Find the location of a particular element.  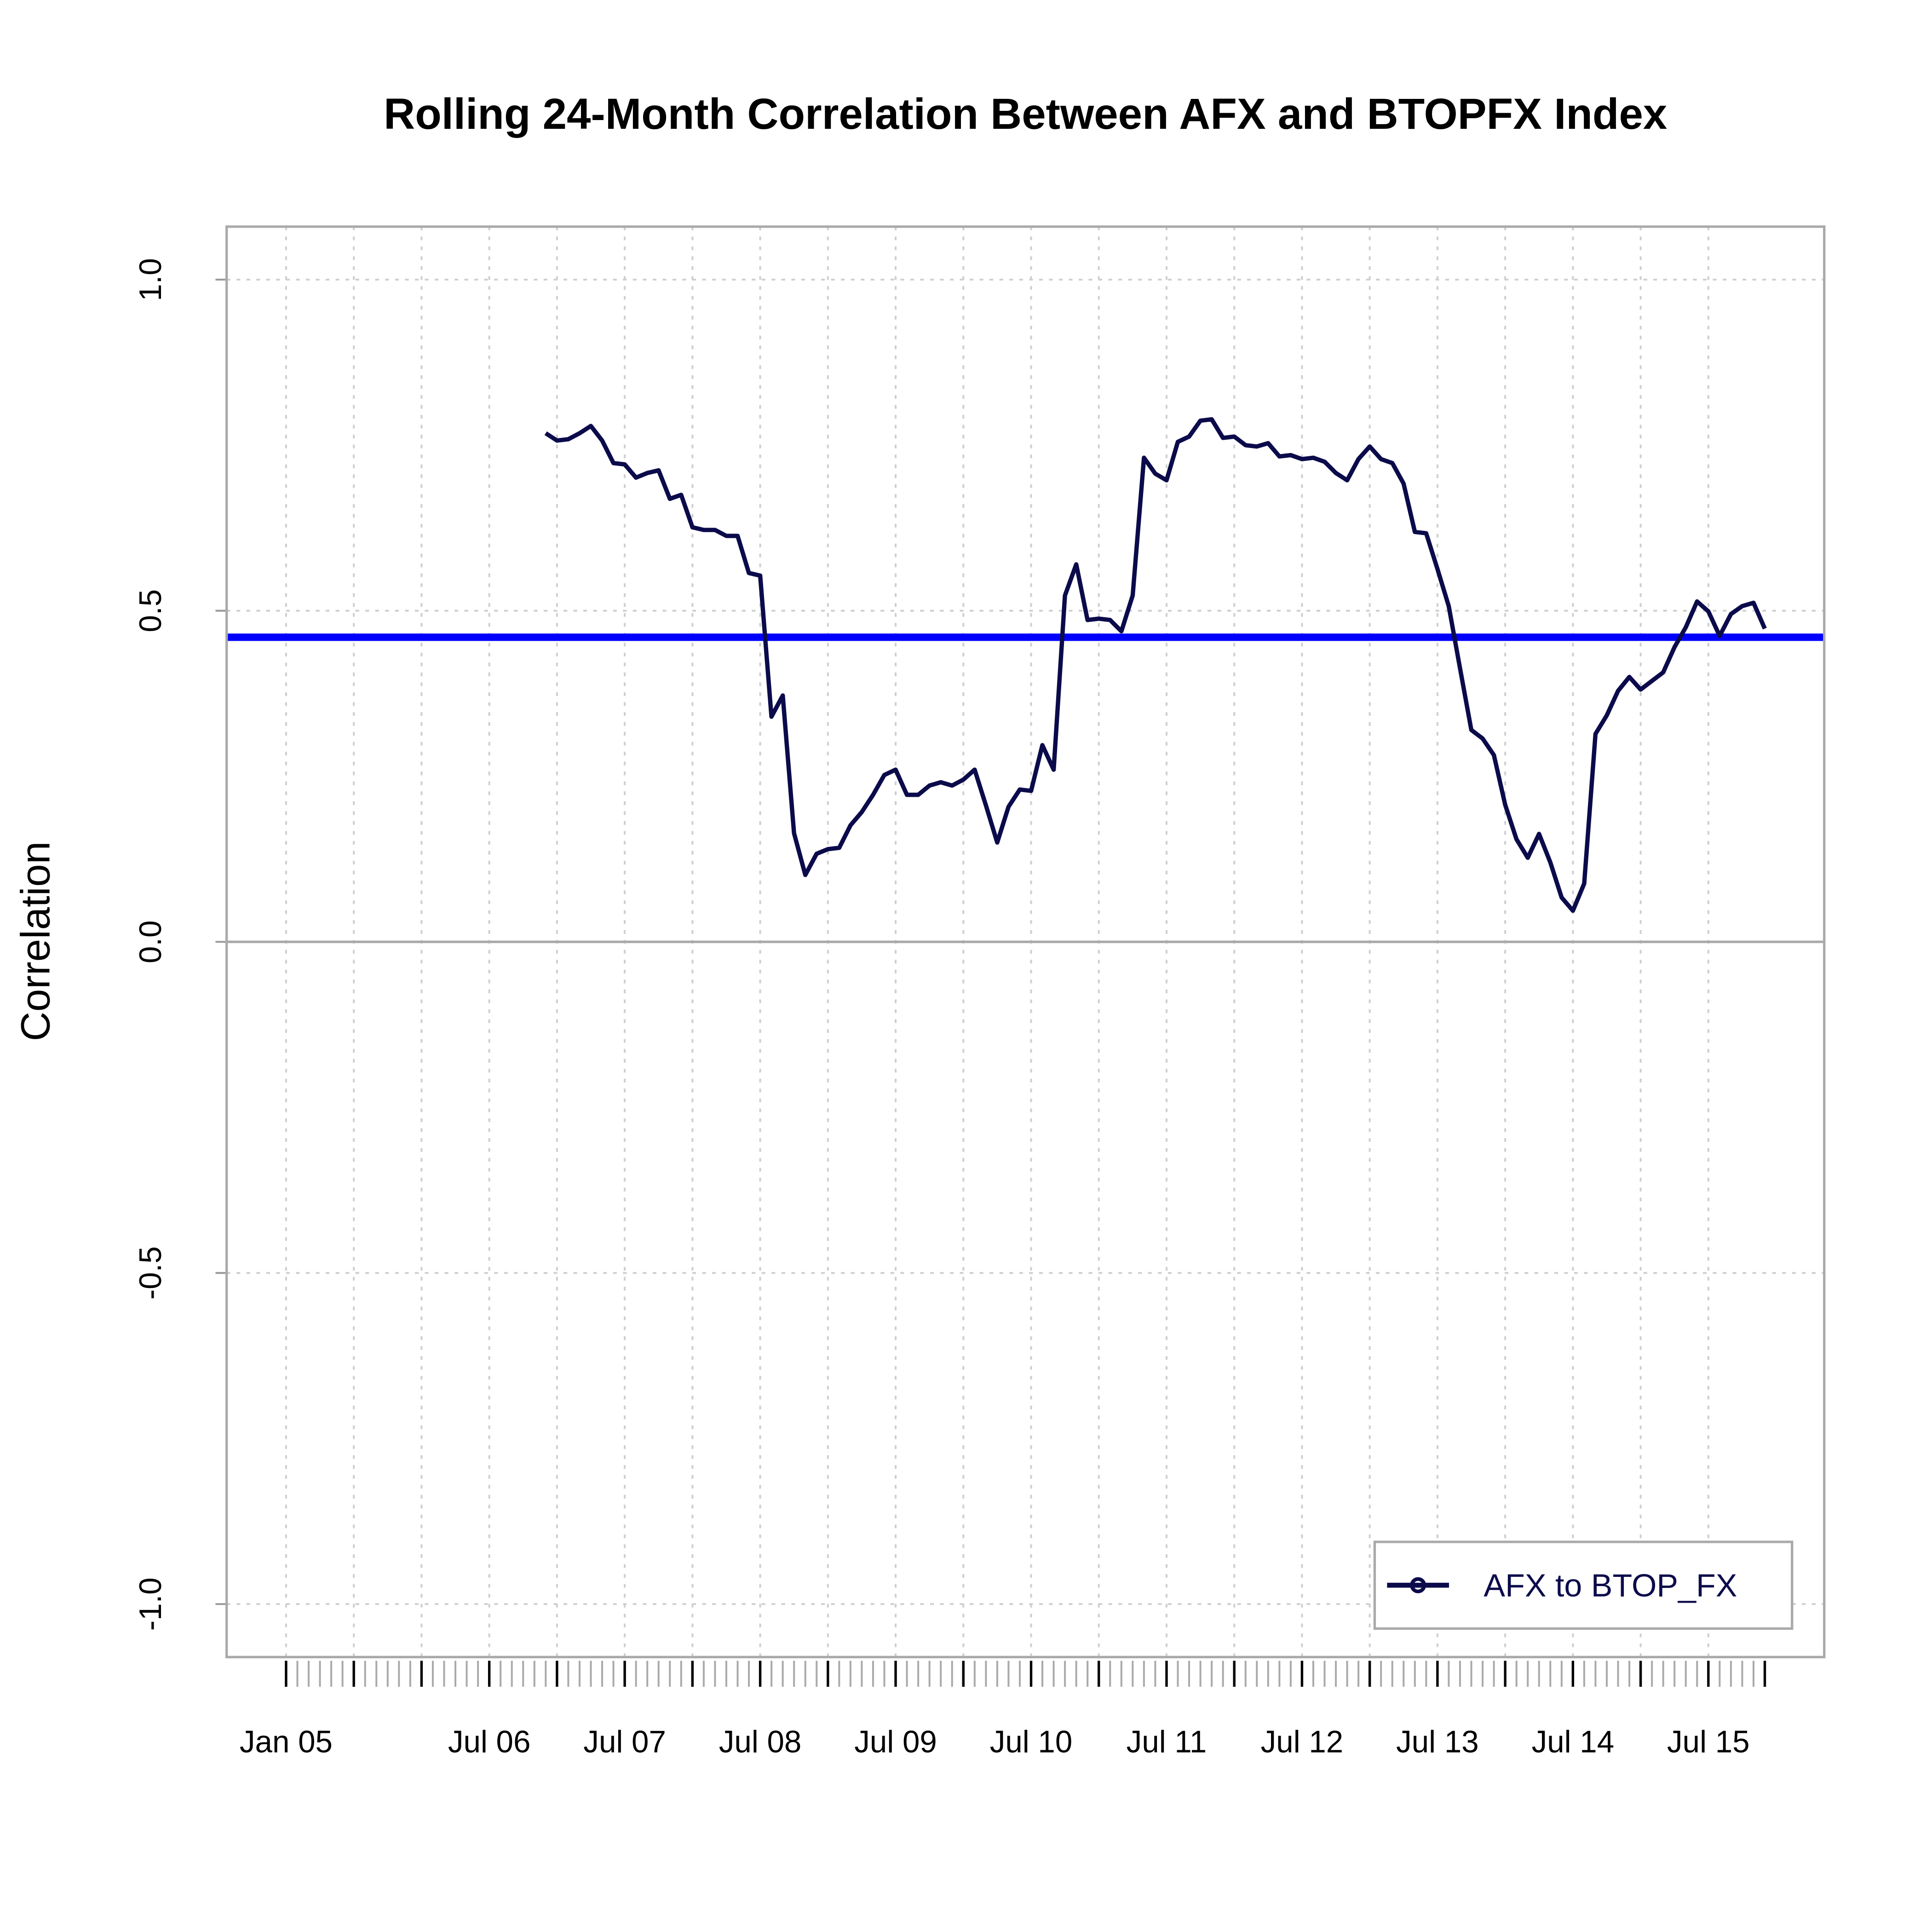

x-tick-label: Jul 10 is located at coordinates (1031, 1742).